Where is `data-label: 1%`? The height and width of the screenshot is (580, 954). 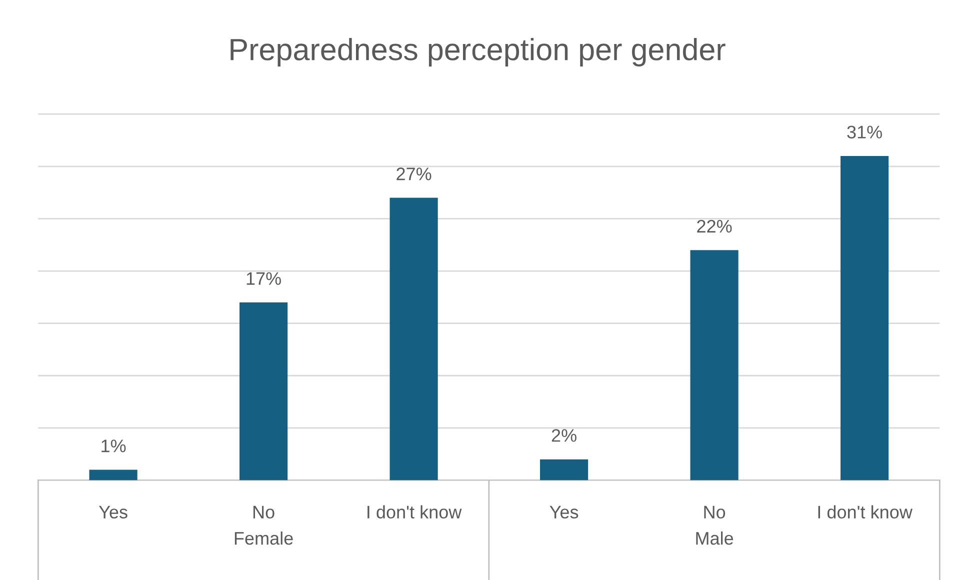 data-label: 1% is located at coordinates (114, 446).